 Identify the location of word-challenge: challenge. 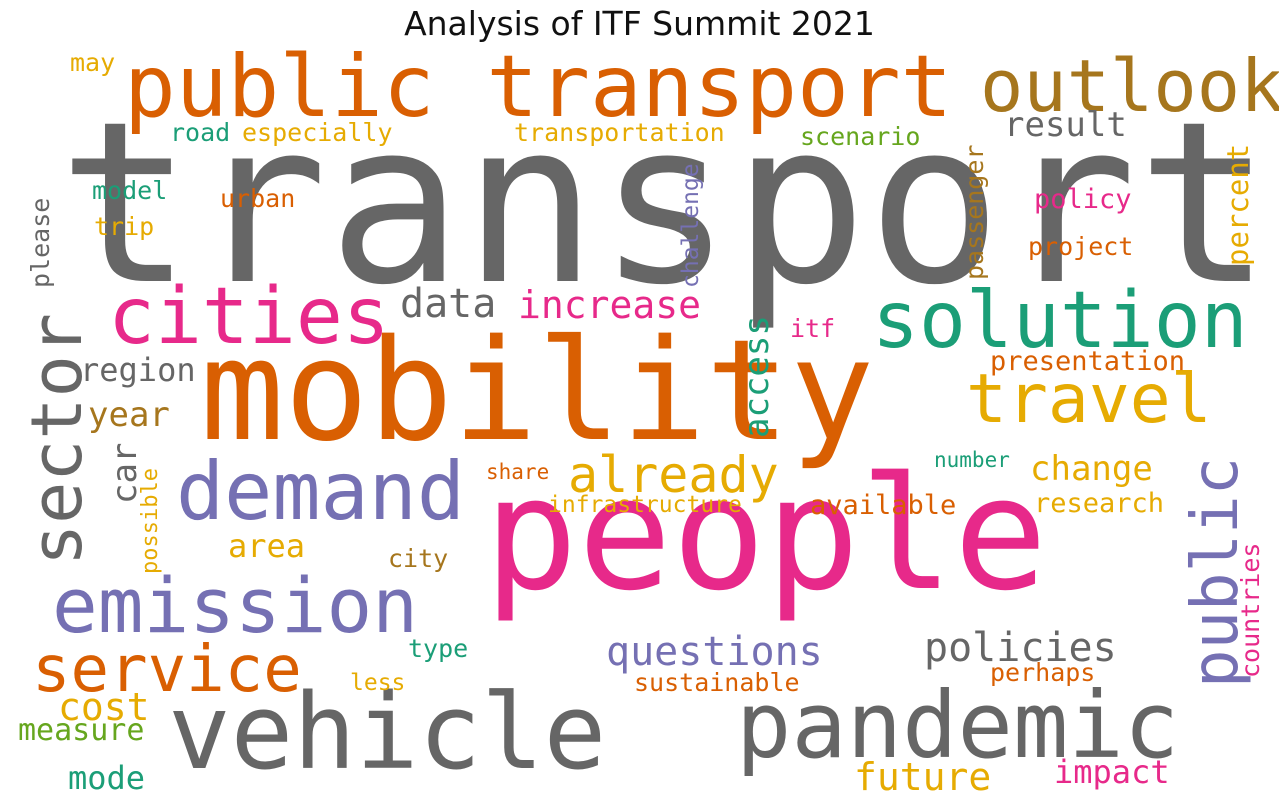
(691, 225).